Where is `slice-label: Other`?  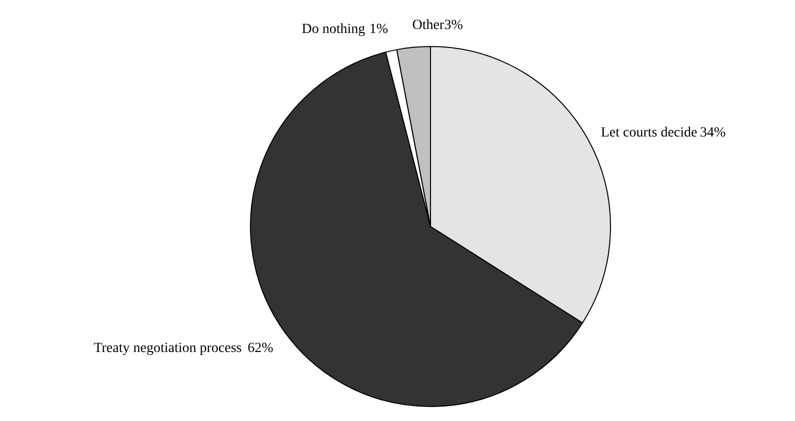 slice-label: Other is located at coordinates (428, 25).